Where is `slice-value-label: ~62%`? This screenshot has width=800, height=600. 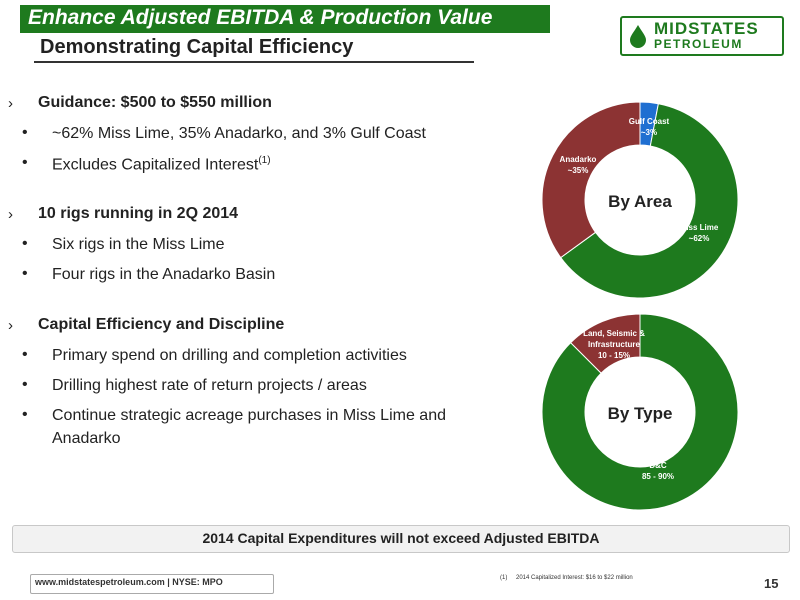
slice-value-label: ~62% is located at coordinates (699, 238).